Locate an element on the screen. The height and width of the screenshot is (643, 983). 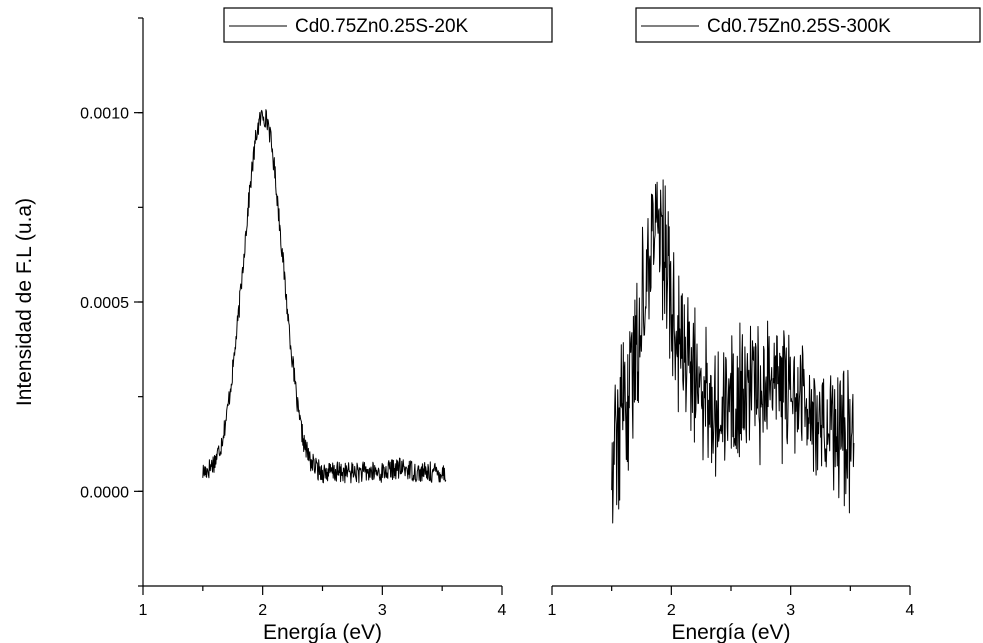
legend-entry: Cd0.75Zn0.25S-20K is located at coordinates (382, 26).